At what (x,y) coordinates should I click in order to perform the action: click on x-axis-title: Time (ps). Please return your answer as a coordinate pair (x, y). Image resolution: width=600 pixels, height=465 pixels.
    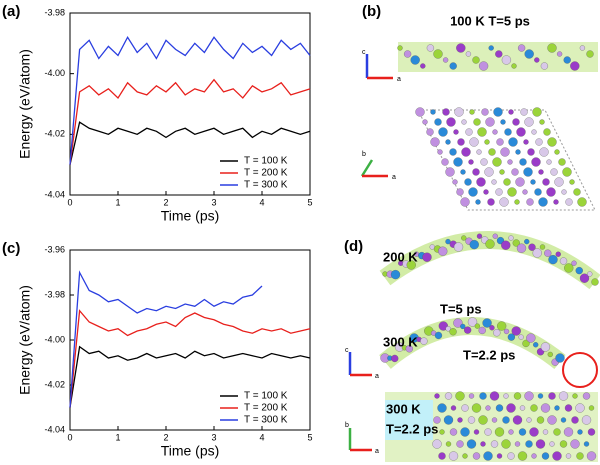
    Looking at the image, I should click on (190, 451).